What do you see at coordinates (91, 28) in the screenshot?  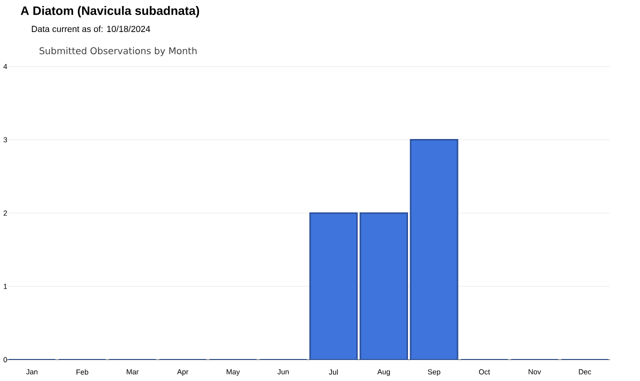 I see `chart-subtitle: Data current as of: 10/18/2024` at bounding box center [91, 28].